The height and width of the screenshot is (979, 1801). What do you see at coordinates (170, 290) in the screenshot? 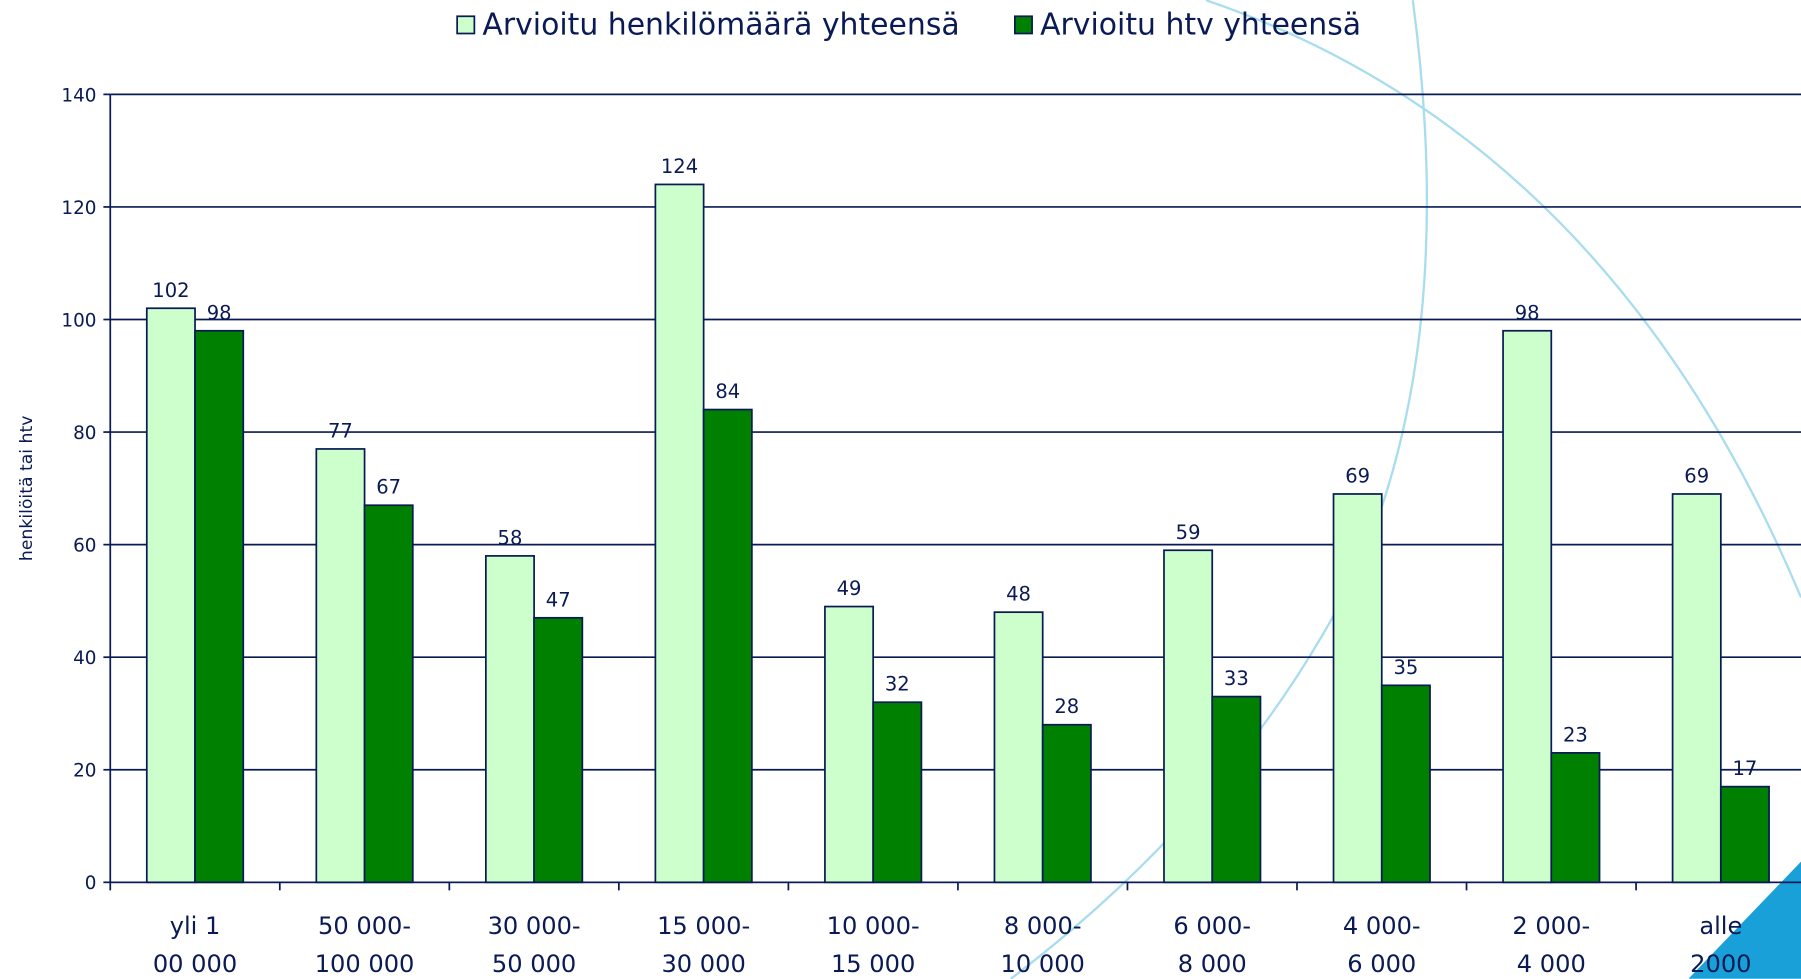
I see `data-label: 102` at bounding box center [170, 290].